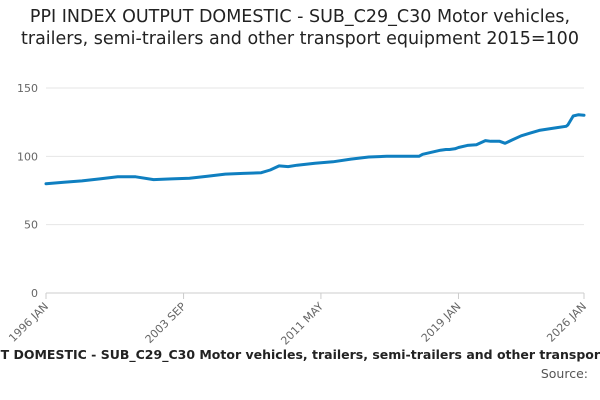  What do you see at coordinates (441, 322) in the screenshot?
I see `x-tick-label-3: 2019 JAN` at bounding box center [441, 322].